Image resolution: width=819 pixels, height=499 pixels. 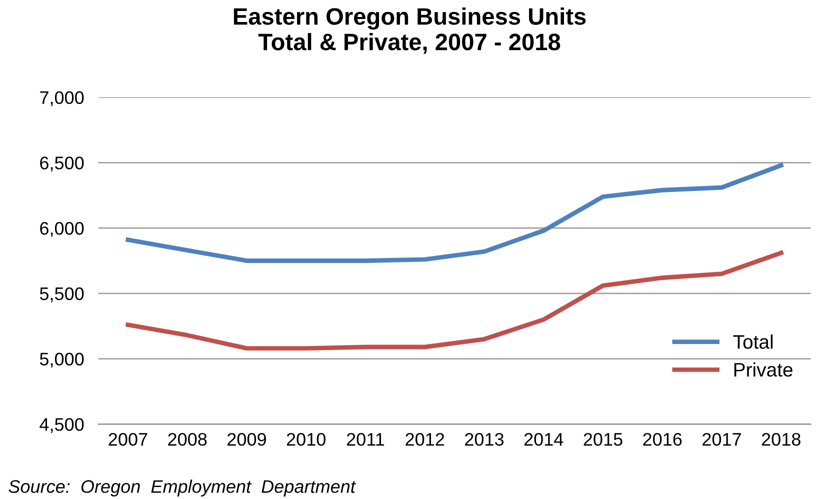 What do you see at coordinates (753, 341) in the screenshot?
I see `legend-label: Total` at bounding box center [753, 341].